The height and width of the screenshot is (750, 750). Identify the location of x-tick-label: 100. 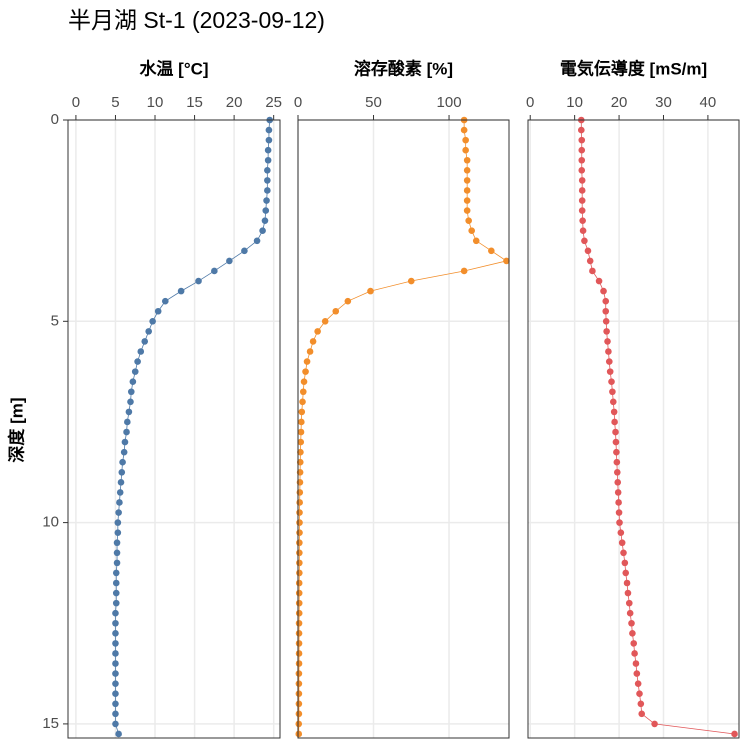
(449, 102).